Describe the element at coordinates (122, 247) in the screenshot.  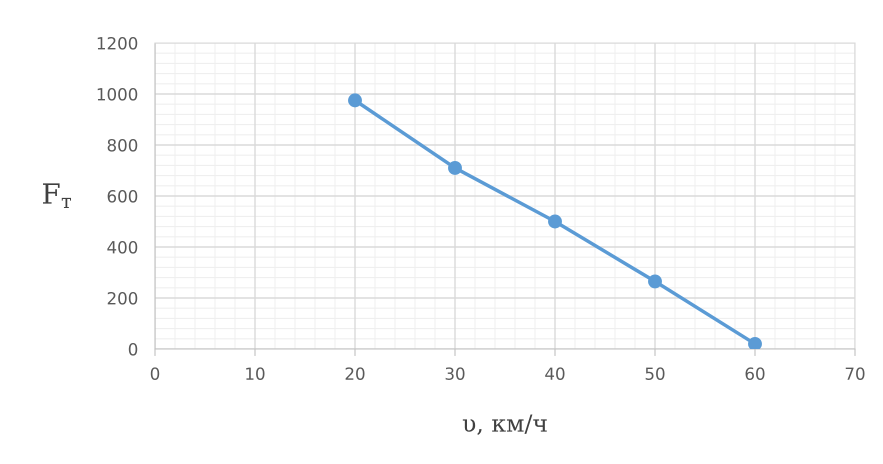
I see `y-tick-label: 400` at that location.